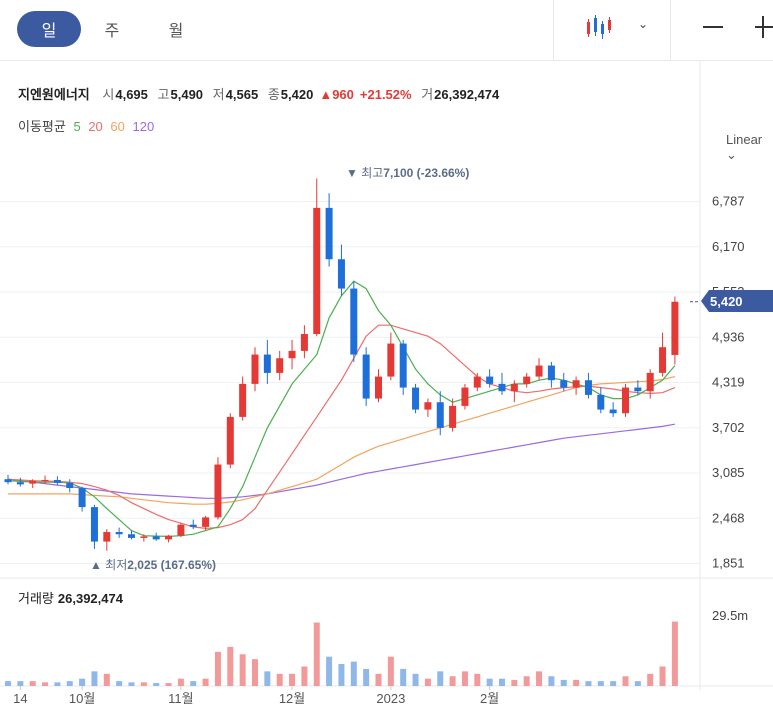 Image resolution: width=773 pixels, height=712 pixels. I want to click on zoom-out-icon, so click(713, 27).